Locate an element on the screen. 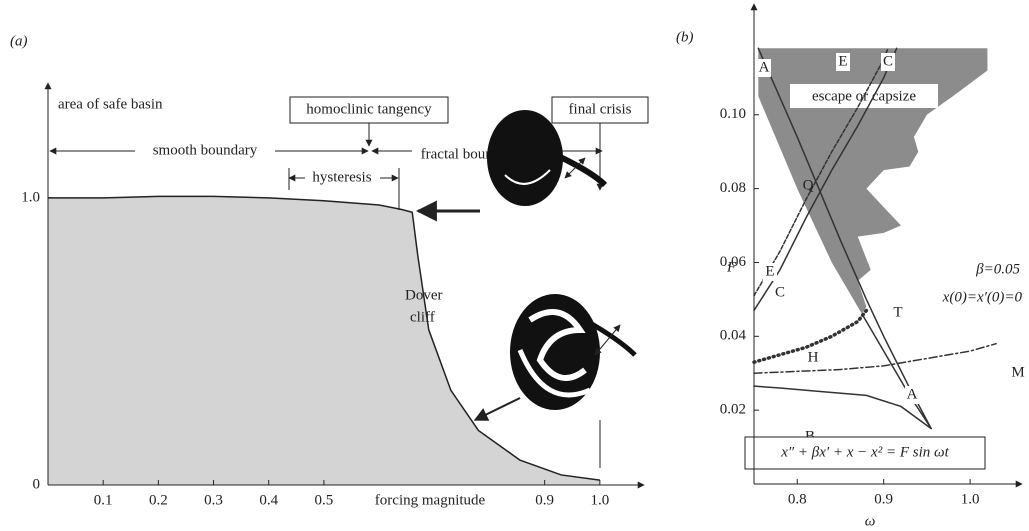 Image resolution: width=1029 pixels, height=531 pixels. region is located at coordinates (873, 181).